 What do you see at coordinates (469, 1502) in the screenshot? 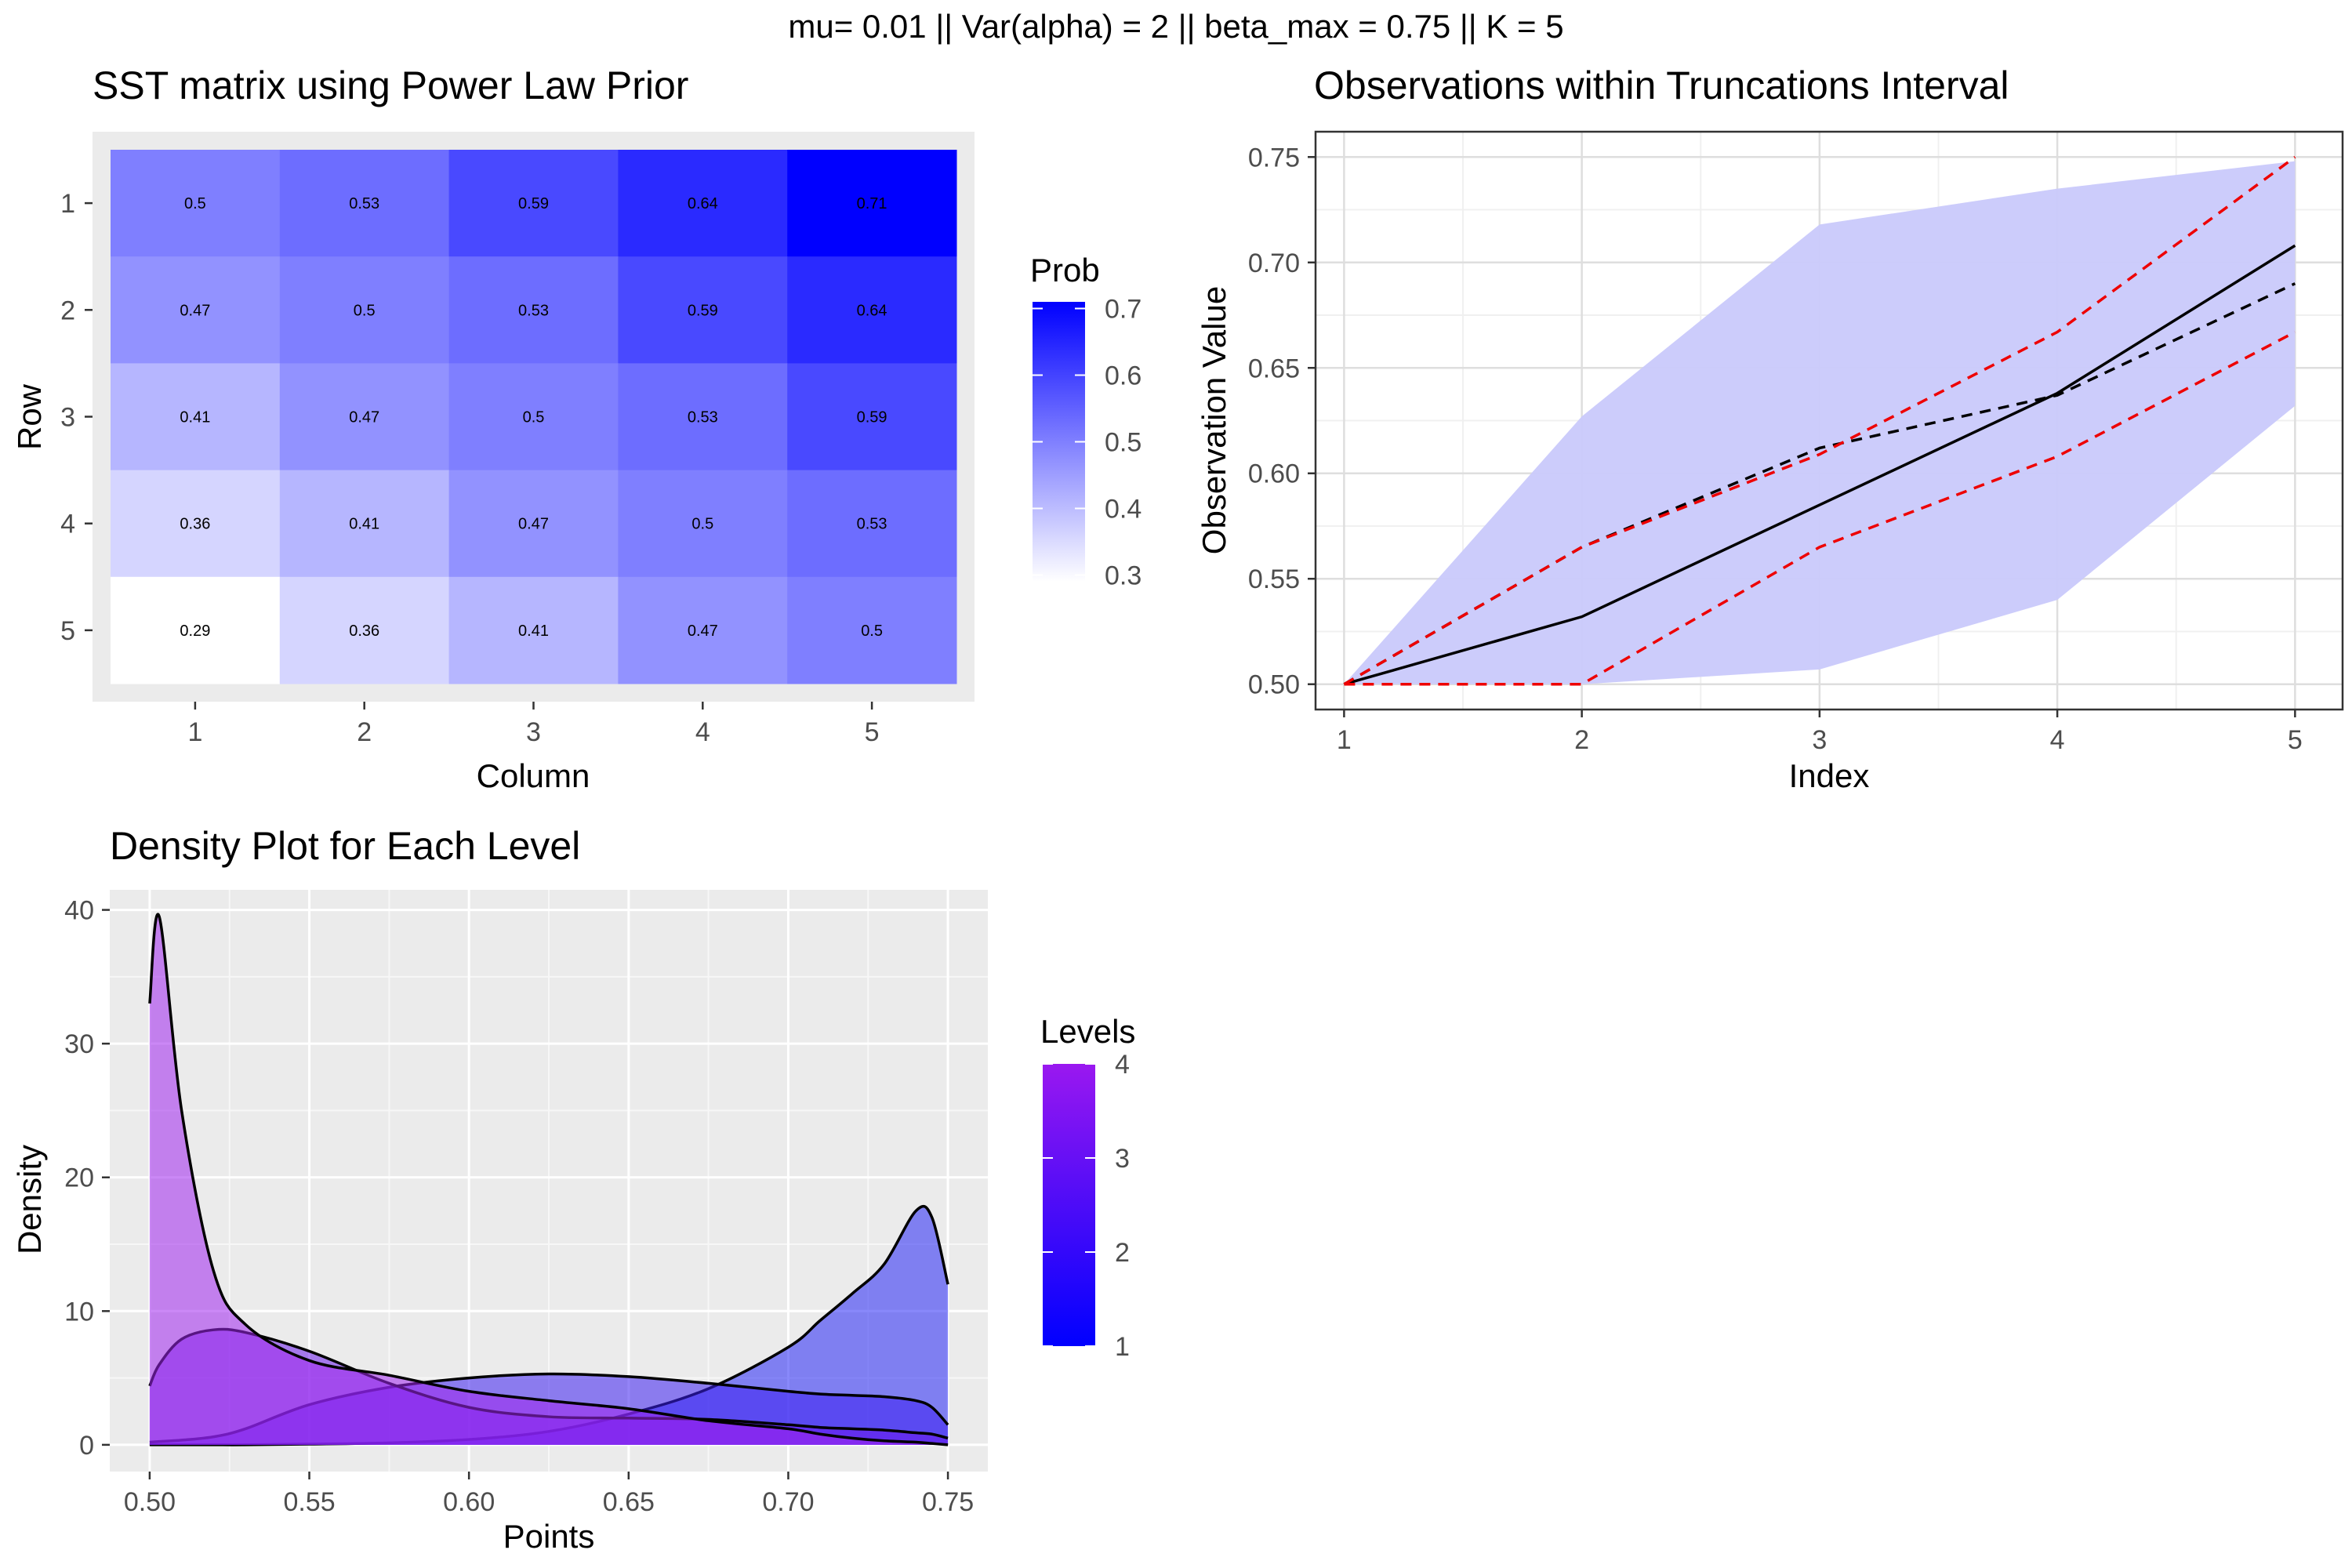
I see `density-x-tick-label: 0.60` at bounding box center [469, 1502].